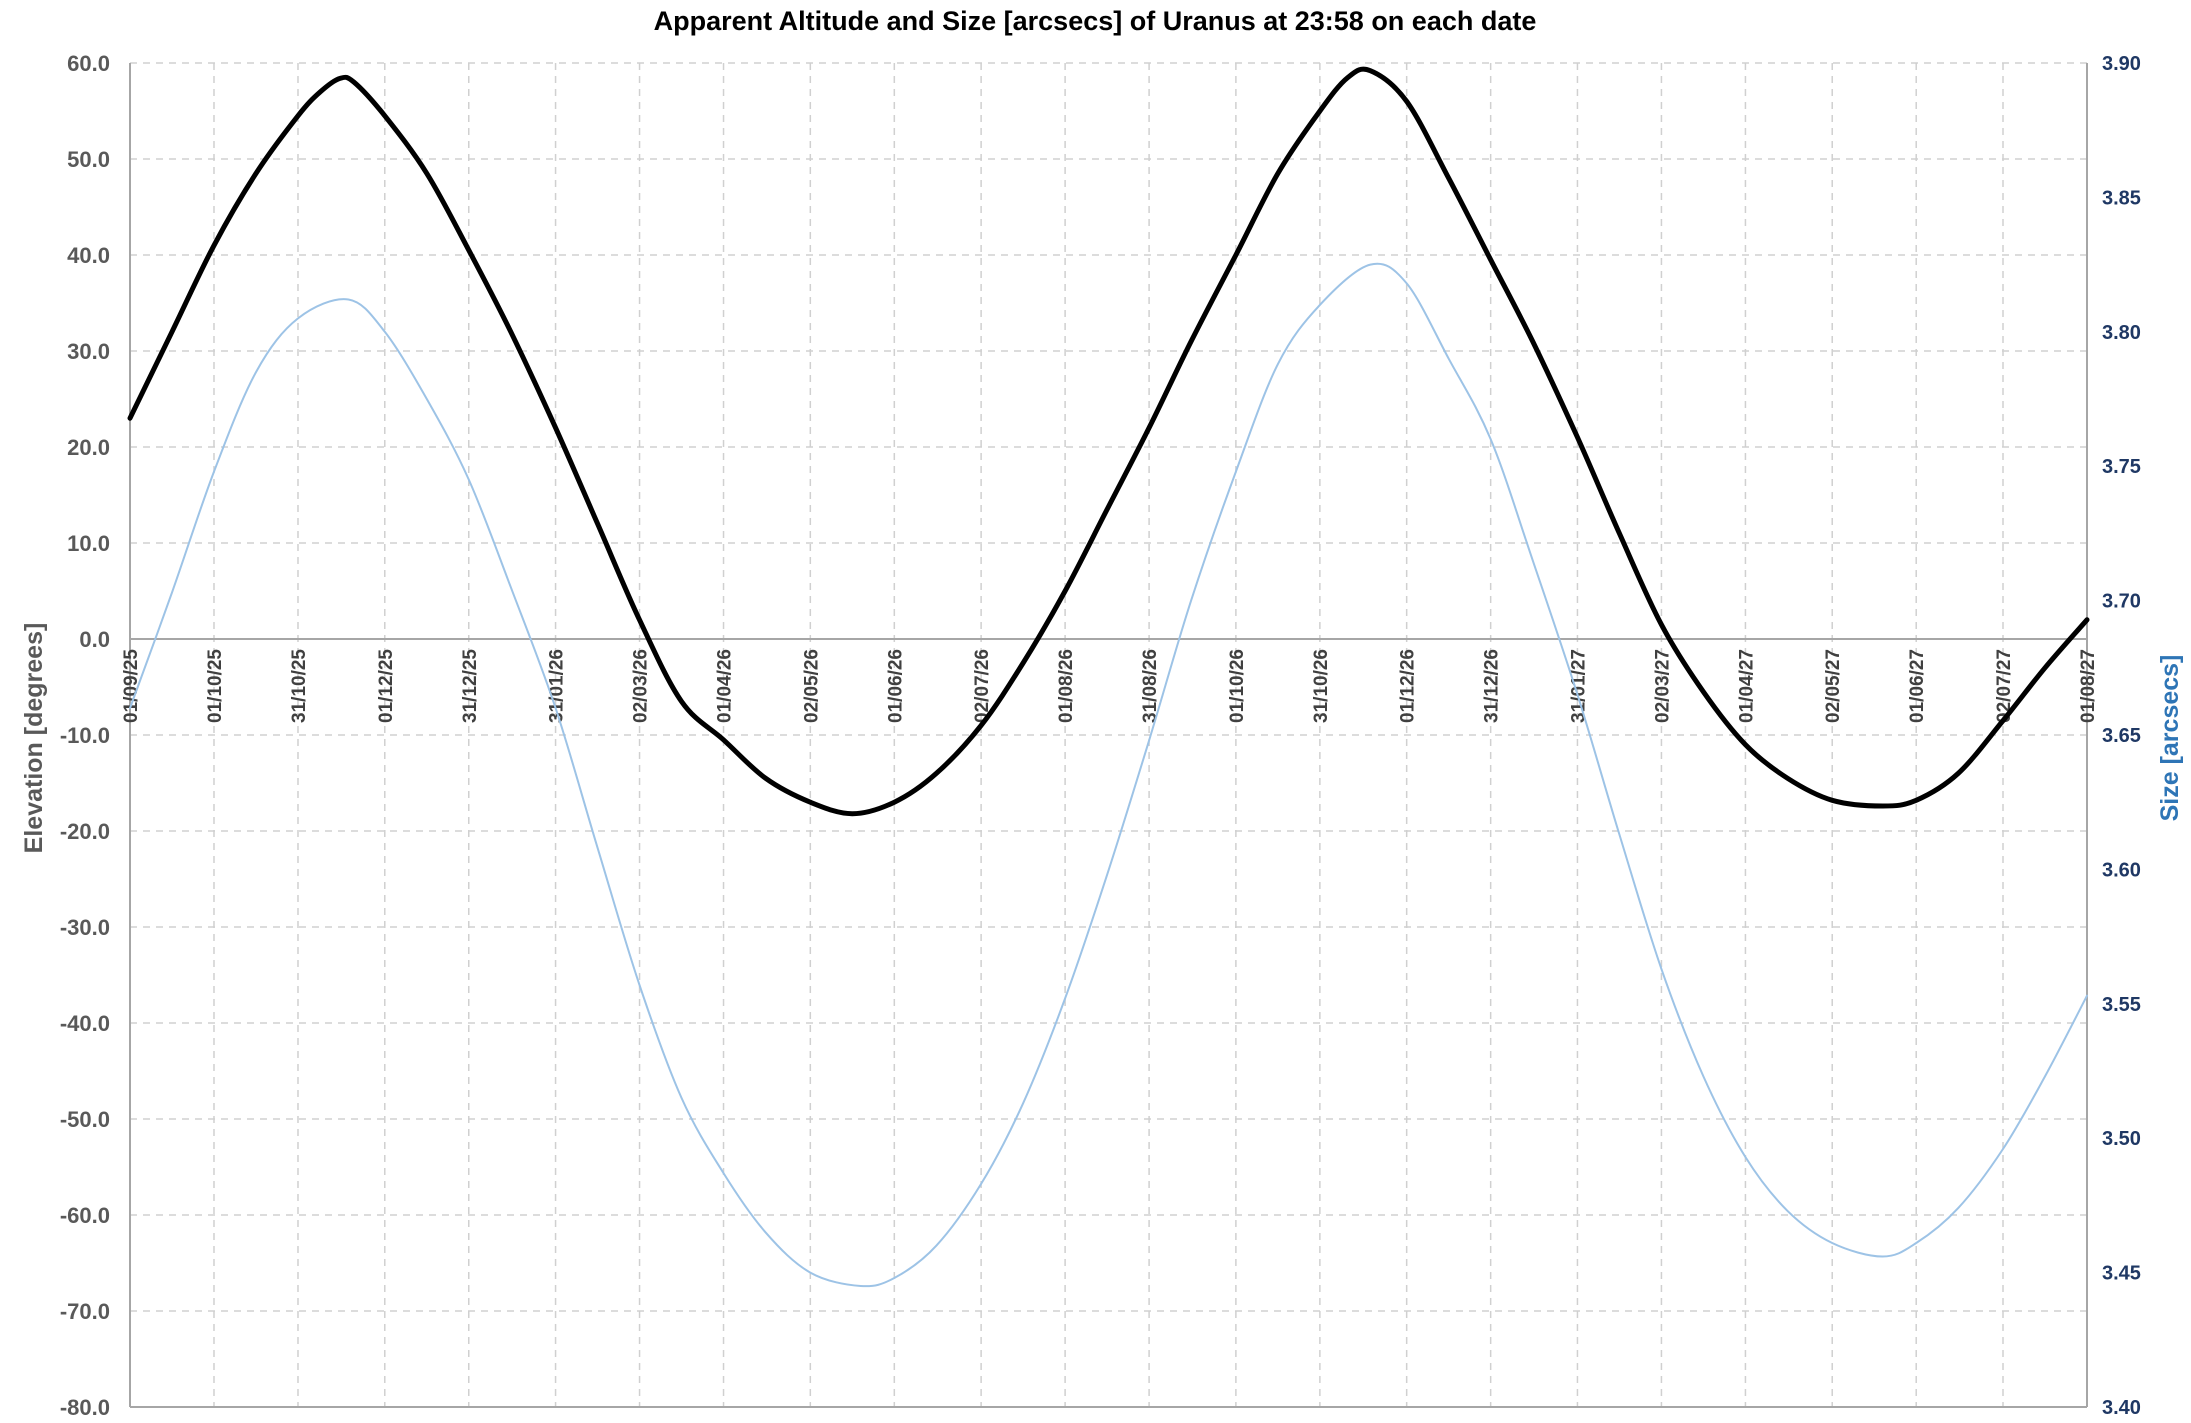 The width and height of the screenshot is (2191, 1423). What do you see at coordinates (2004, 686) in the screenshot?
I see `x-tick-label: 02/07/27` at bounding box center [2004, 686].